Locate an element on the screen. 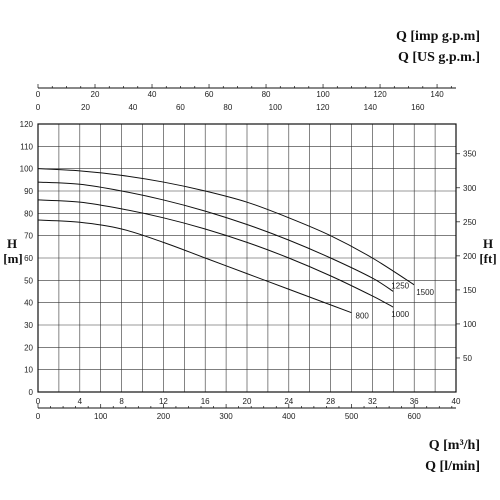 The height and width of the screenshot is (500, 500). y-axis-right-unit: [ft] is located at coordinates (487, 258).